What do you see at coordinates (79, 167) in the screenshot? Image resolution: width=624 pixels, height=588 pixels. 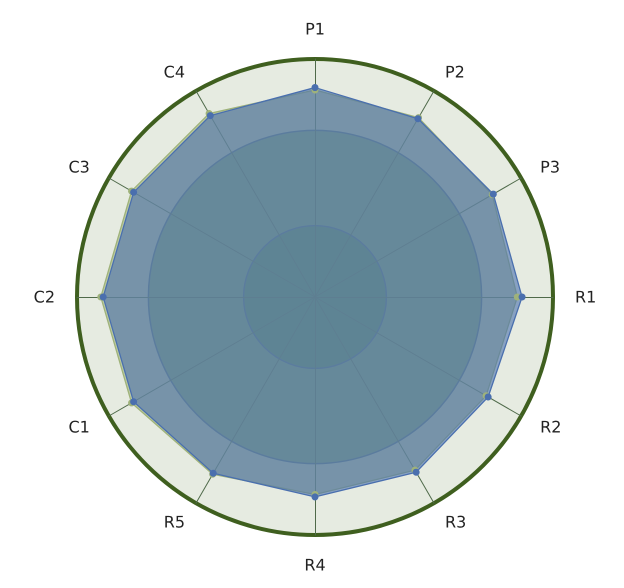 I see `spoke-label: C3` at bounding box center [79, 167].